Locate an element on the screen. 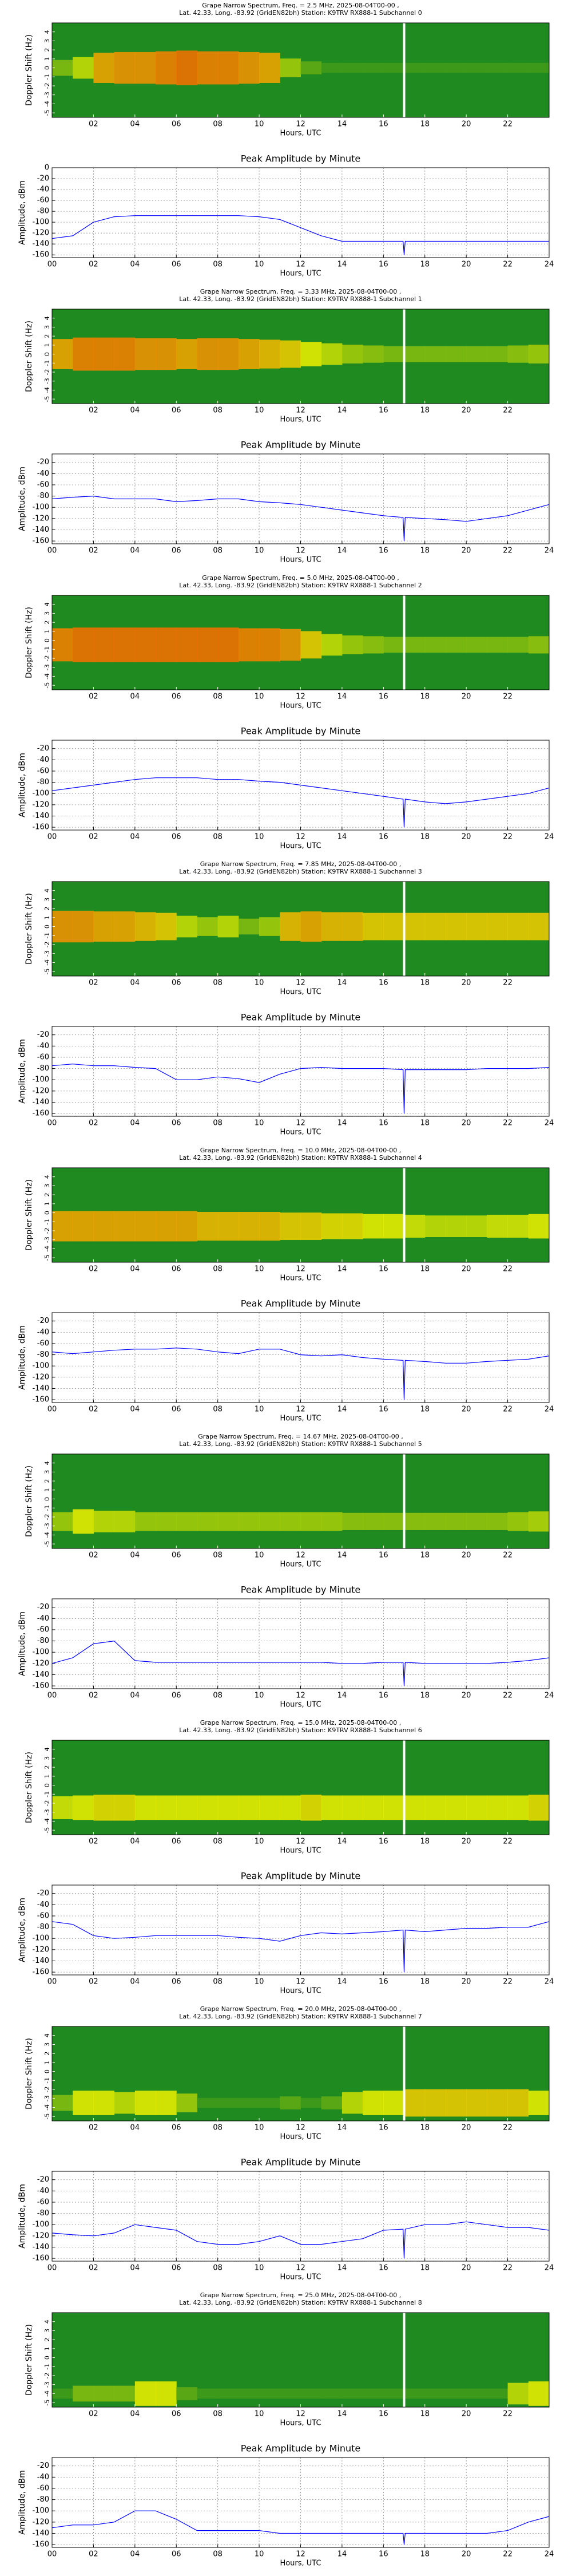 Image resolution: width=572 pixels, height=2576 pixels. y-tick-label: -40 is located at coordinates (43, 1332).